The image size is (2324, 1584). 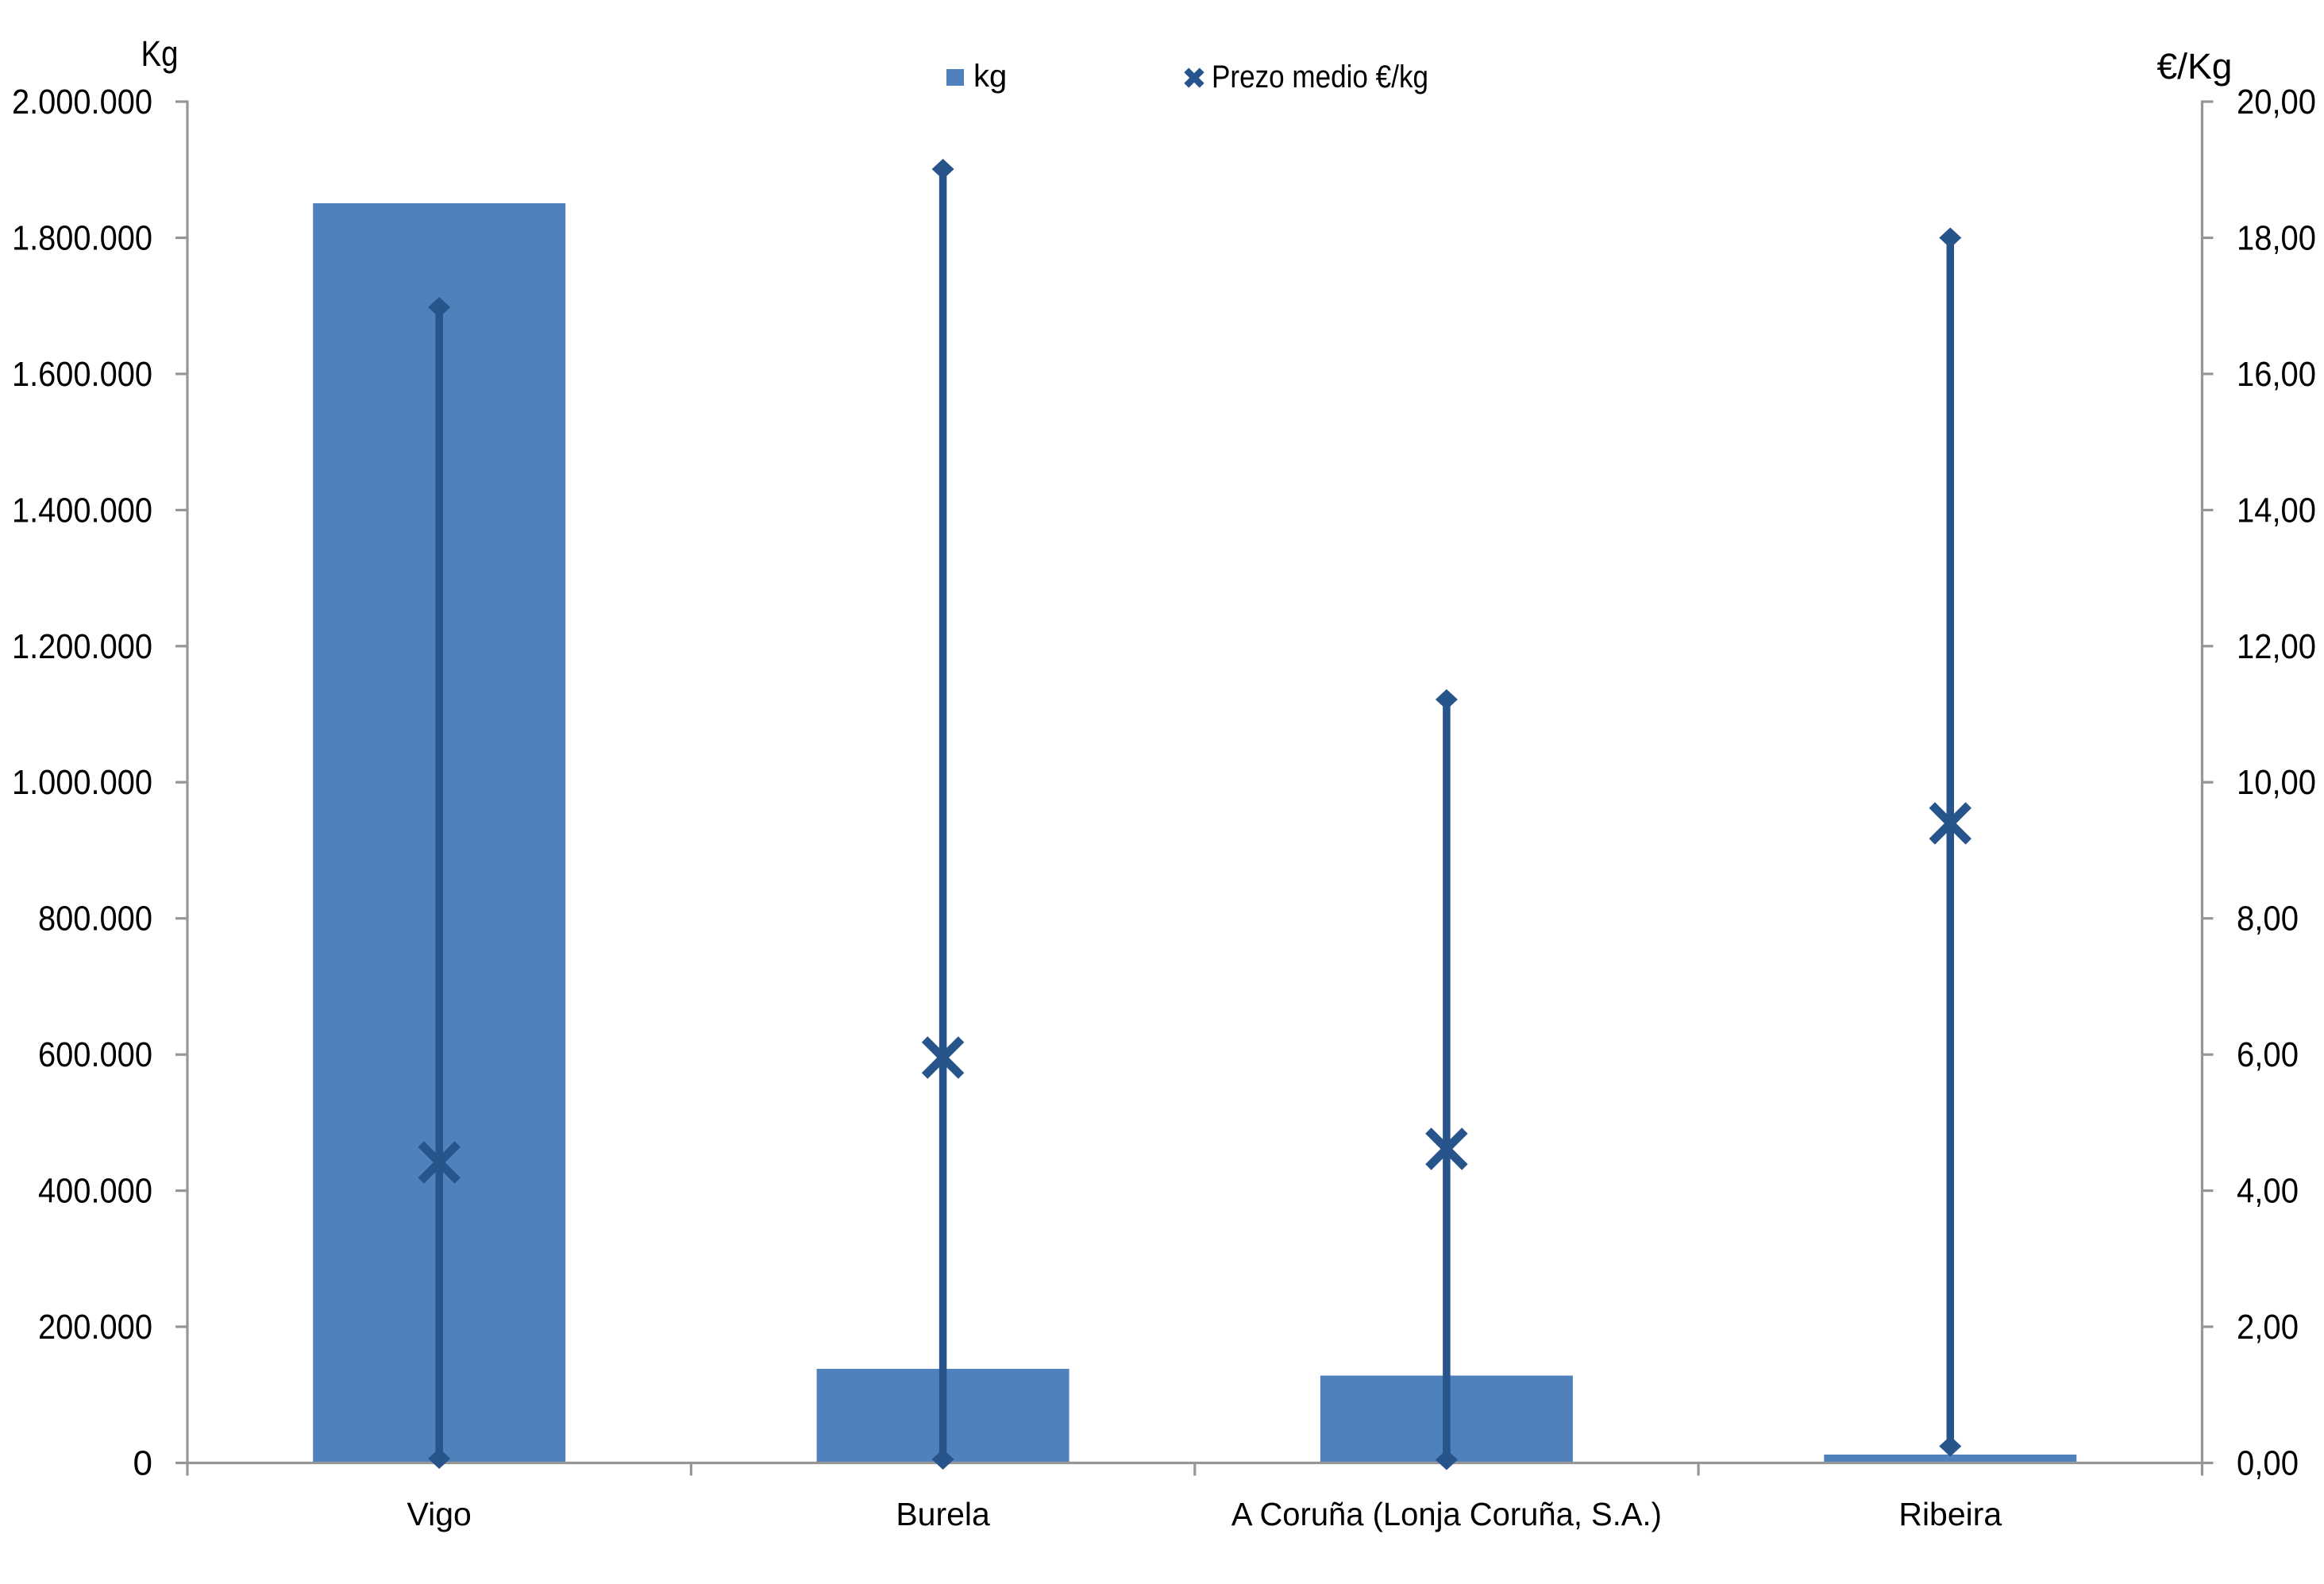 What do you see at coordinates (2195, 66) in the screenshot?
I see `svg-text: €/Kg` at bounding box center [2195, 66].